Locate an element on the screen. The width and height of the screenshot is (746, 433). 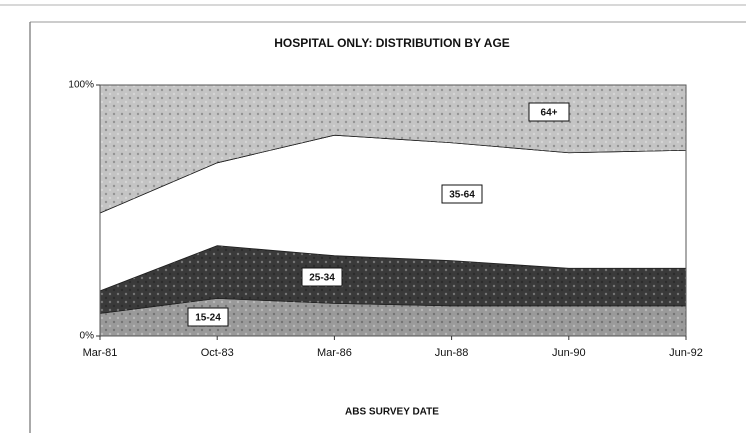
x-tick-label: Jun-92 is located at coordinates (686, 353).